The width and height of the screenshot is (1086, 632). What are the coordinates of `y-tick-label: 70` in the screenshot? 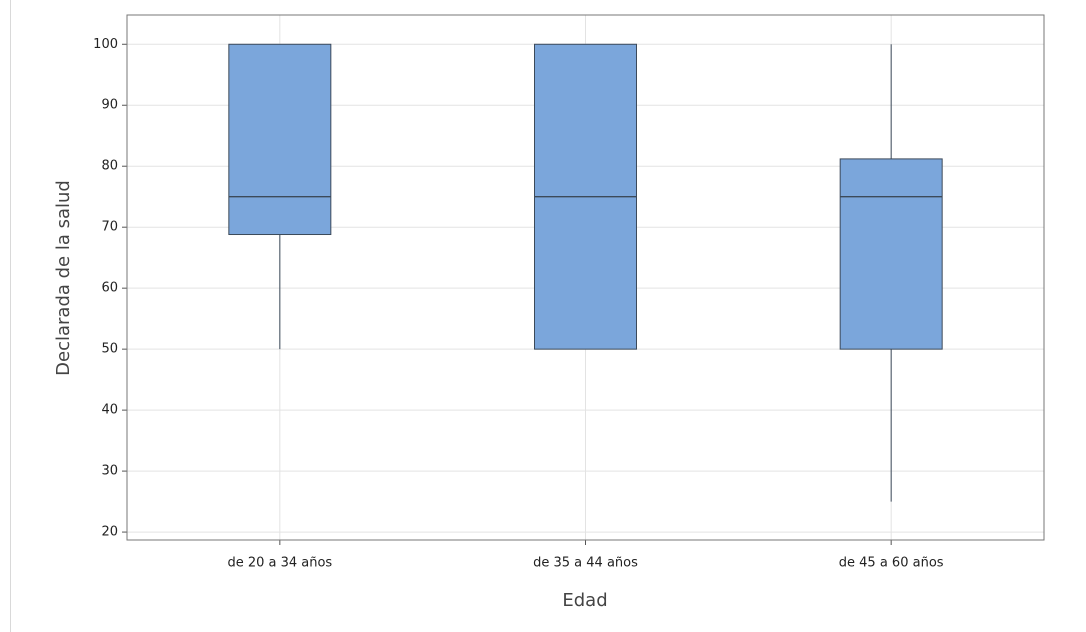 It's located at (109, 227).